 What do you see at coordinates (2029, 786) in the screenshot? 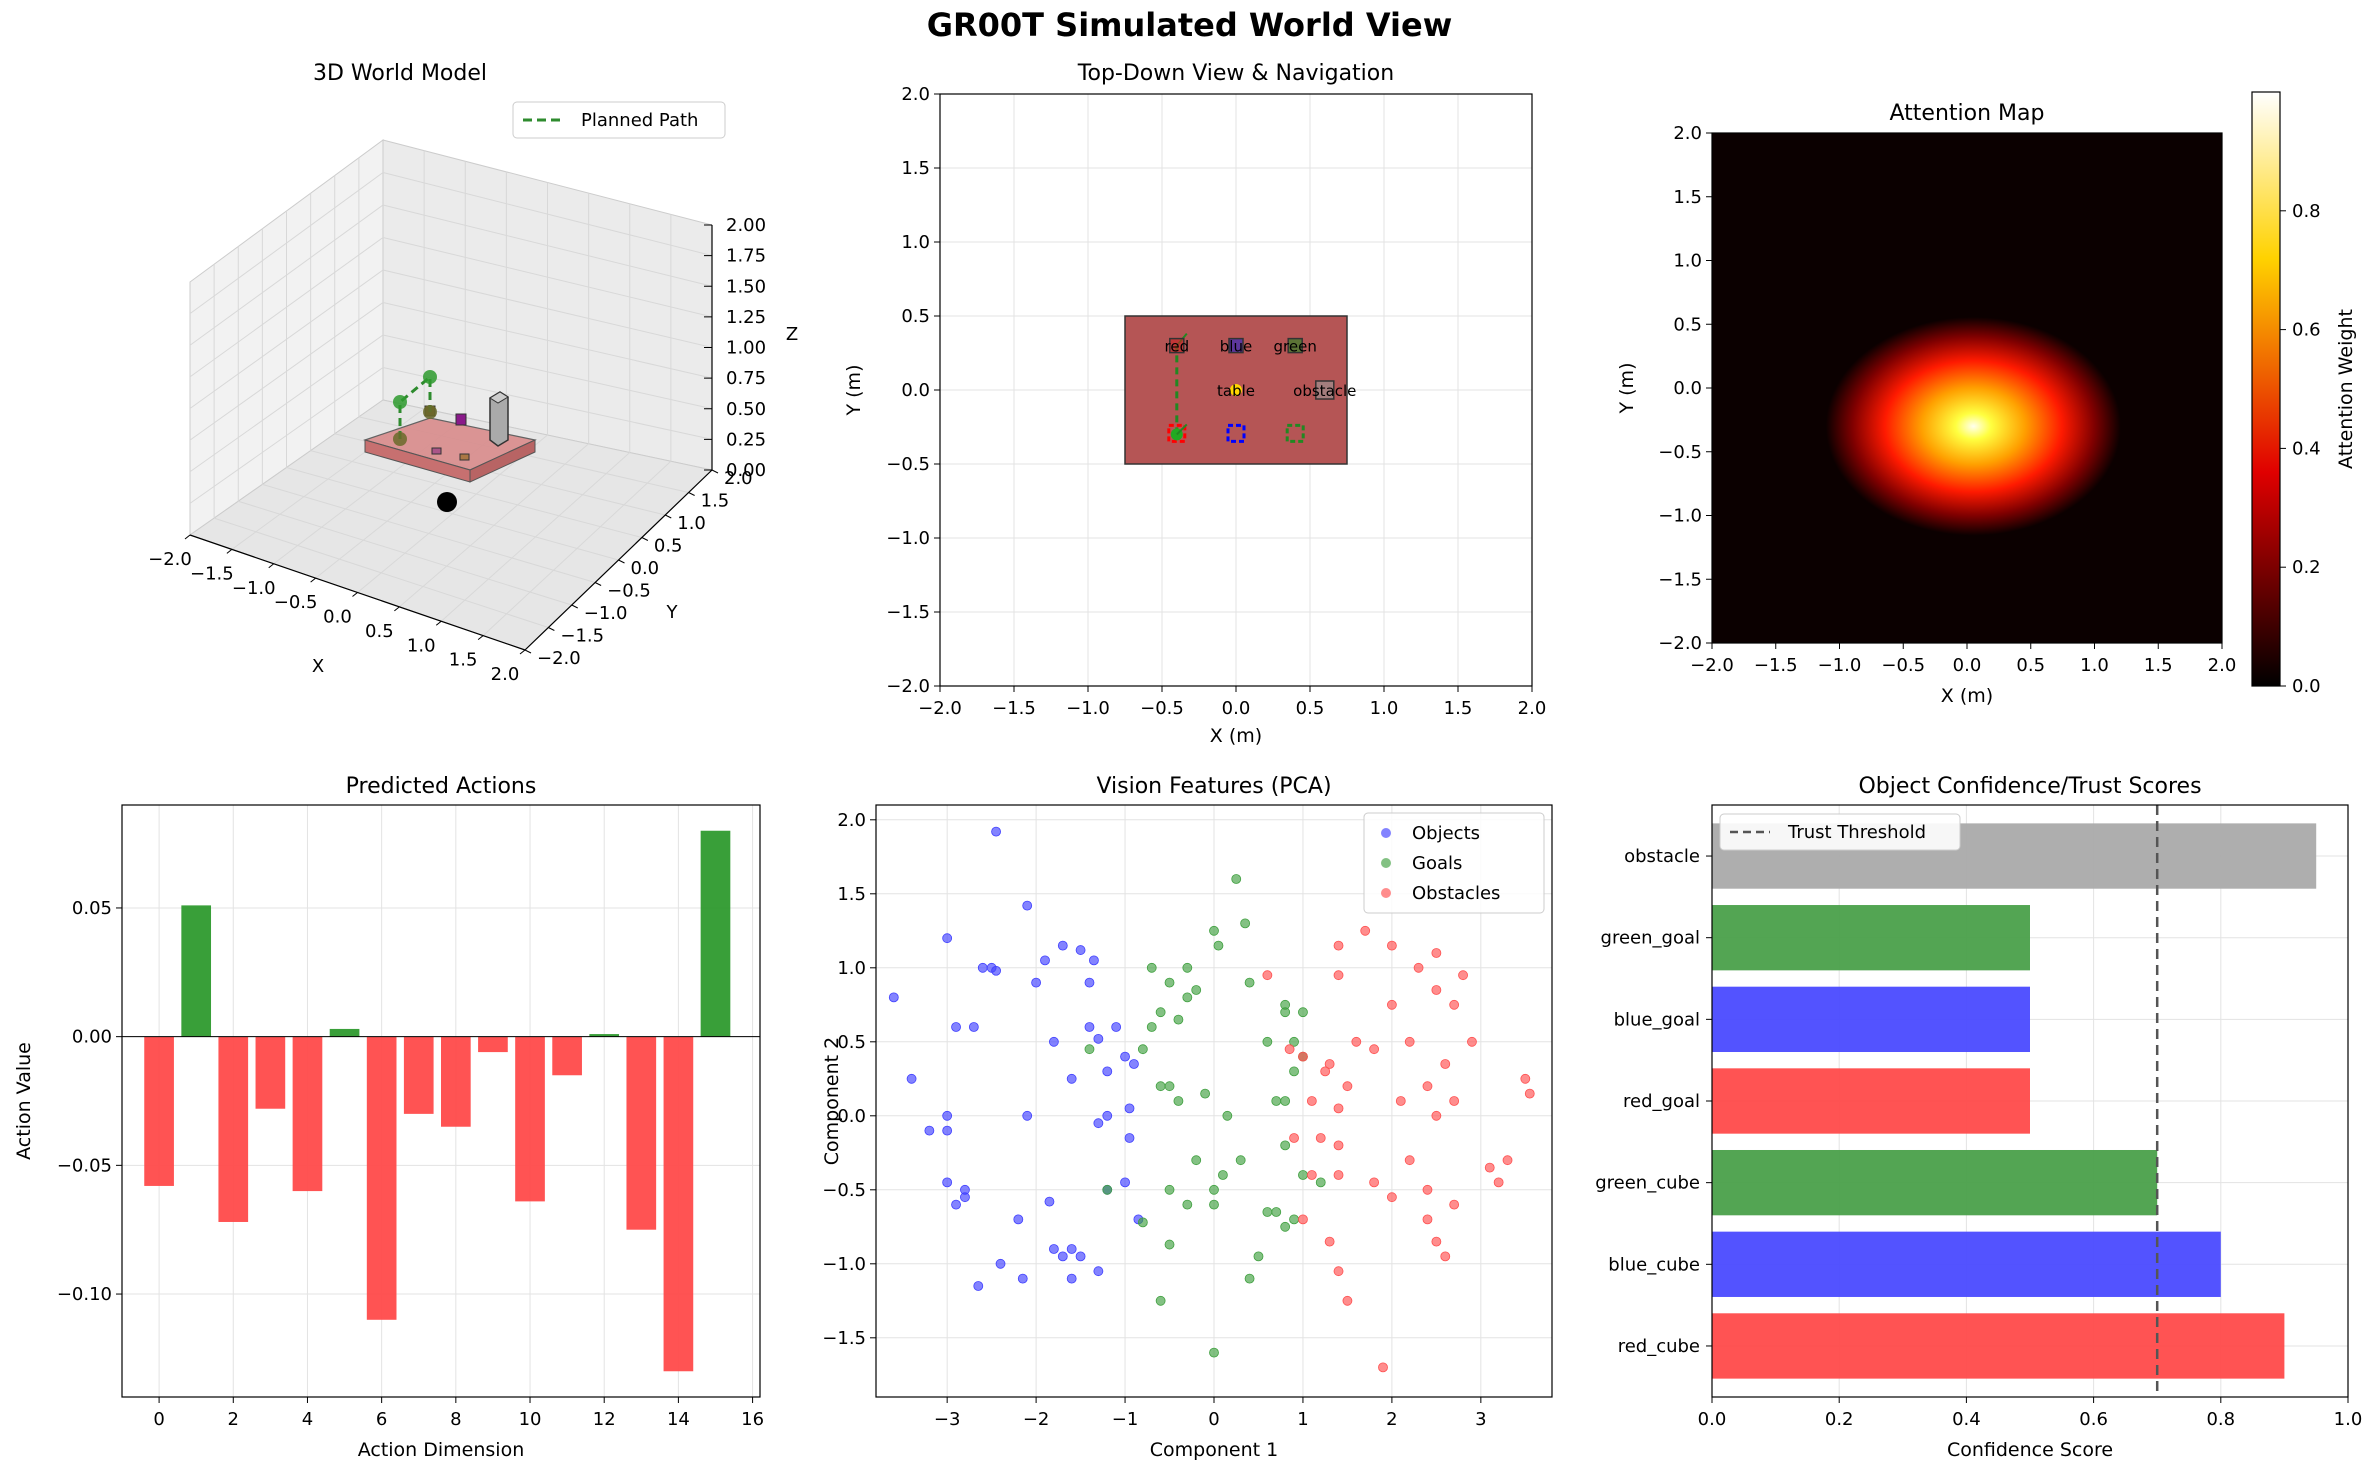
I see `panel-title: Object Confidence/Trust Scores` at bounding box center [2029, 786].